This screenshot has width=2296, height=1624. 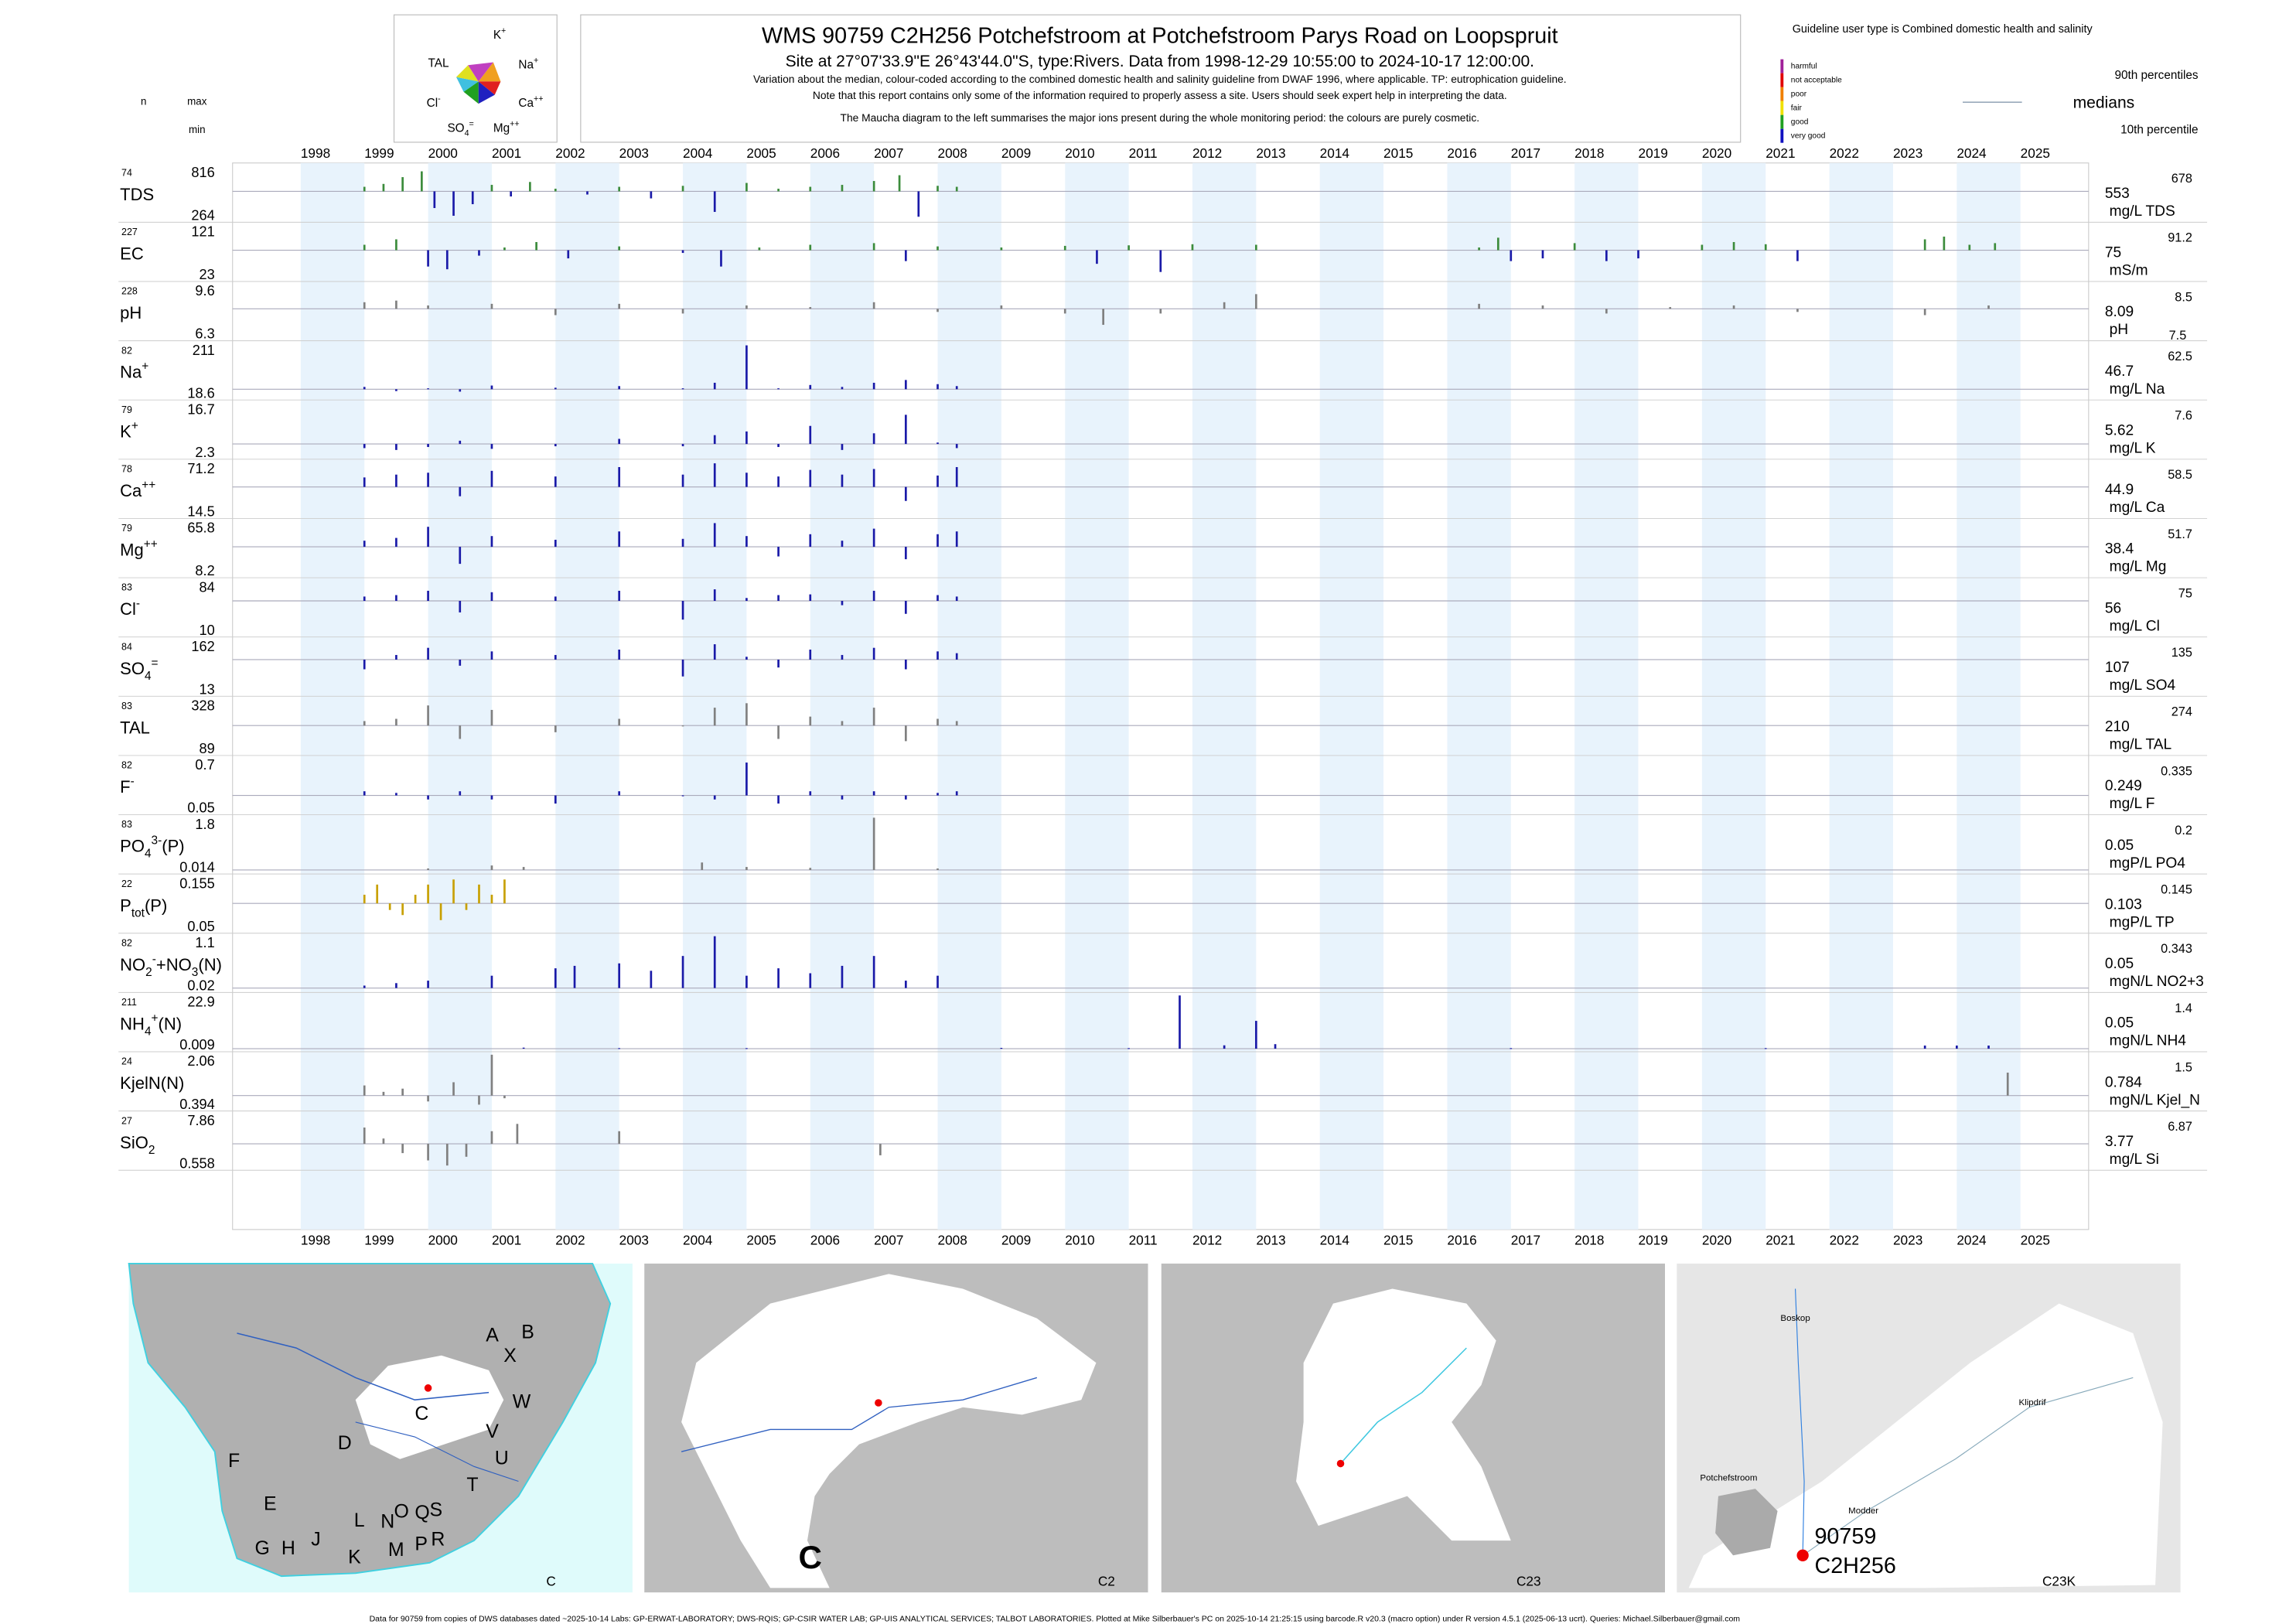 I want to click on year-label: 2025, so click(x=2035, y=153).